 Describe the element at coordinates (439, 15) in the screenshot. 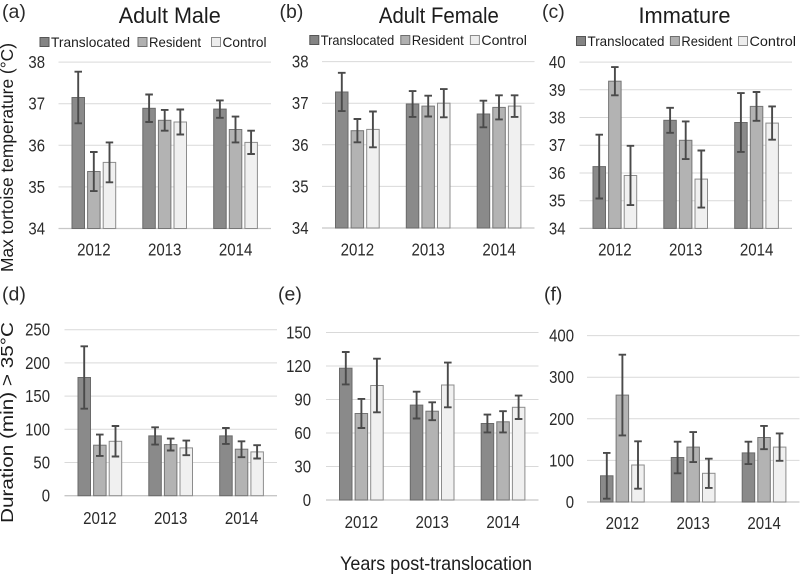

I see `svg-text: Adult Female` at that location.